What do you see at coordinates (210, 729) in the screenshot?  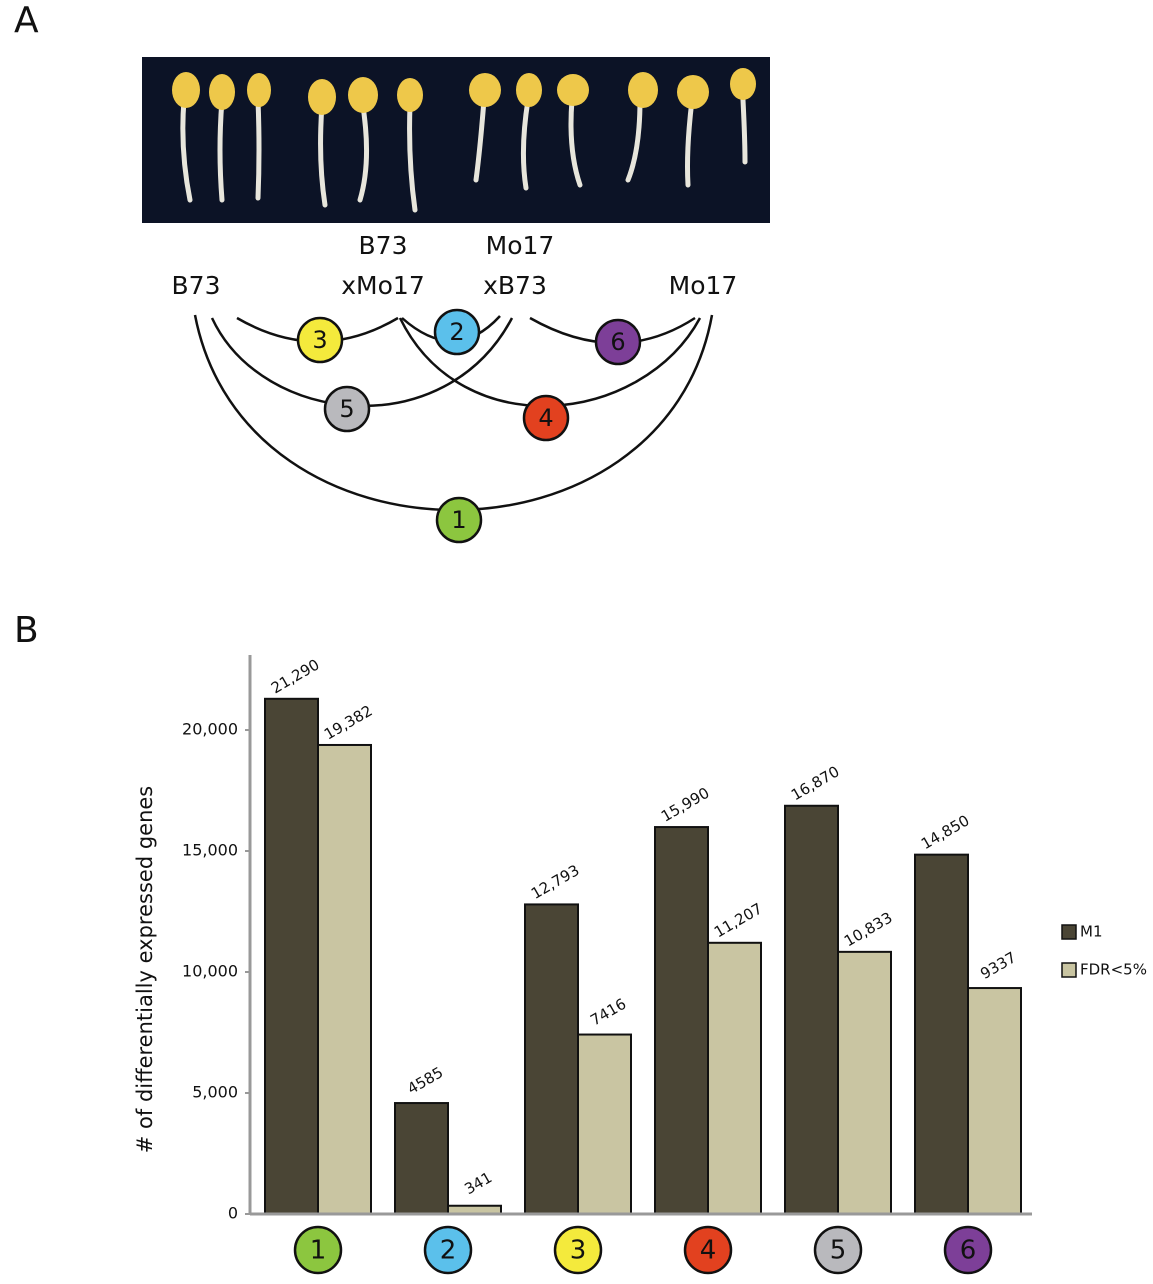 I see `y-tick-label: 20,000` at bounding box center [210, 729].